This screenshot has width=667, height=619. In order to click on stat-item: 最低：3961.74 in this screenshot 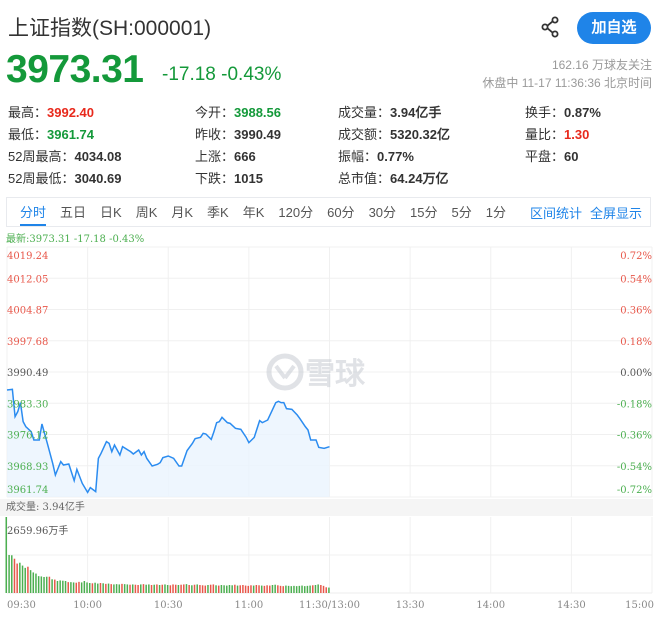, I will do `click(51, 133)`.